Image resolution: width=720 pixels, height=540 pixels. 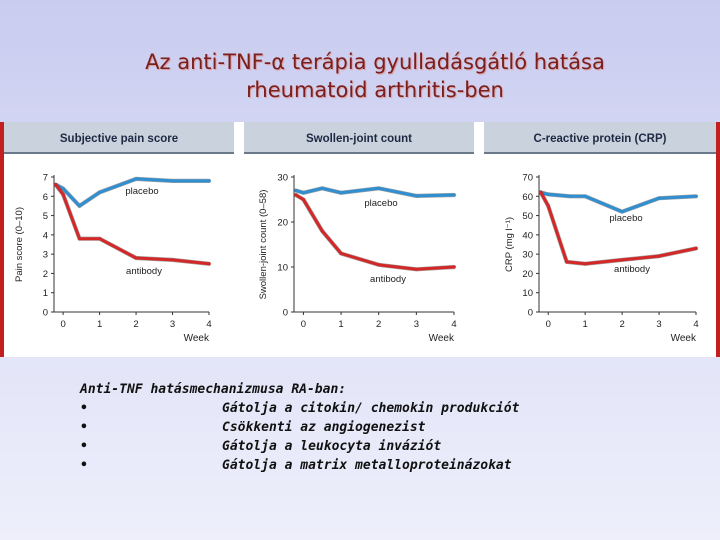 I want to click on y-tick-label: 7, so click(x=45, y=178).